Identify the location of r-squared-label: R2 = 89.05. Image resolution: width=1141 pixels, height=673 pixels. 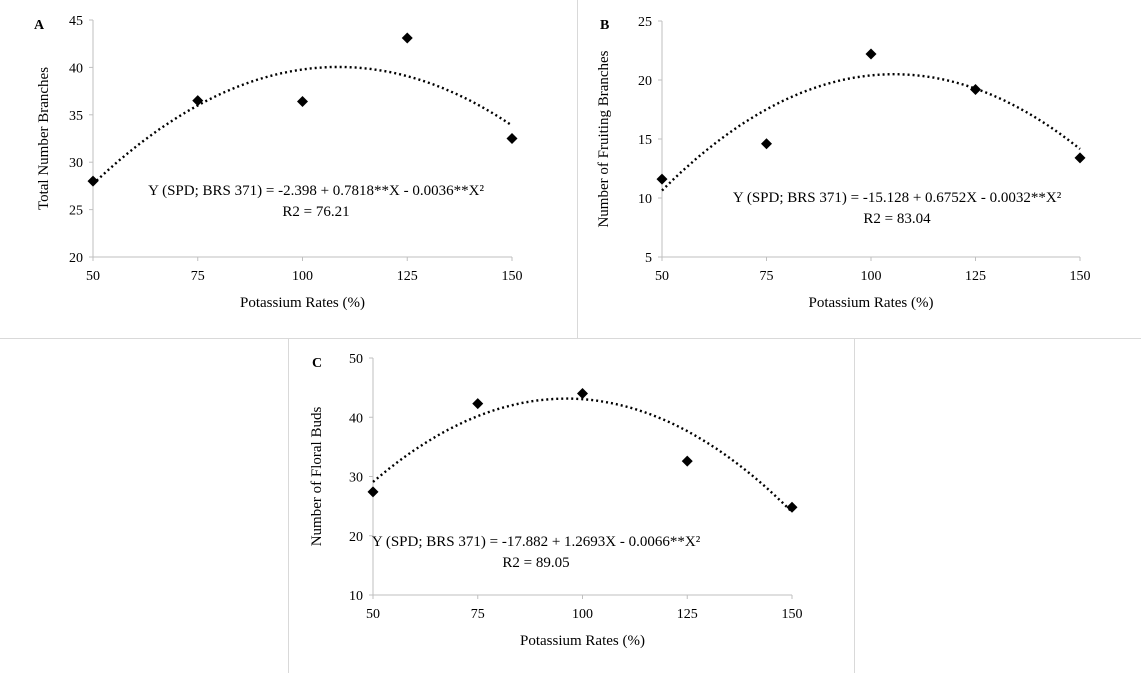
(535, 563).